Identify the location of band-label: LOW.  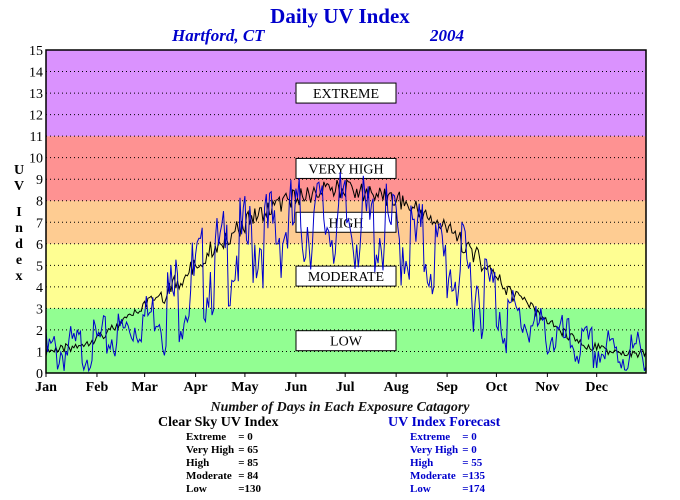
(346, 342).